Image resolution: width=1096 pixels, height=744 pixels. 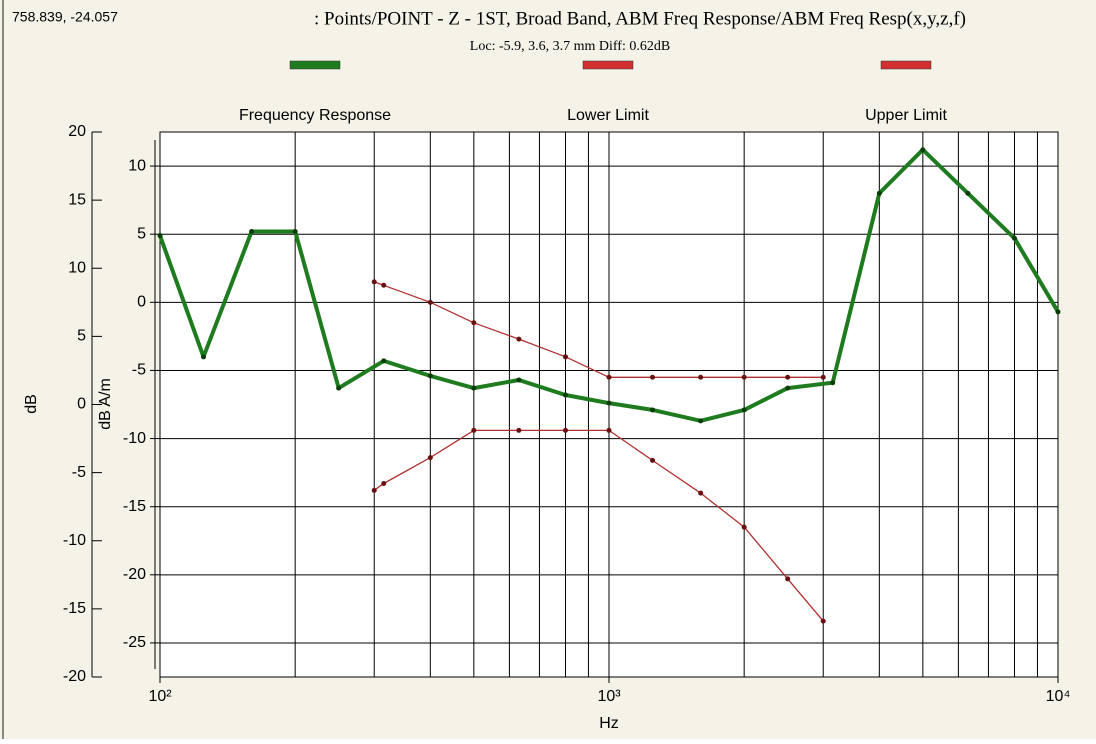 I want to click on legend-label: Upper Limit, so click(x=906, y=115).